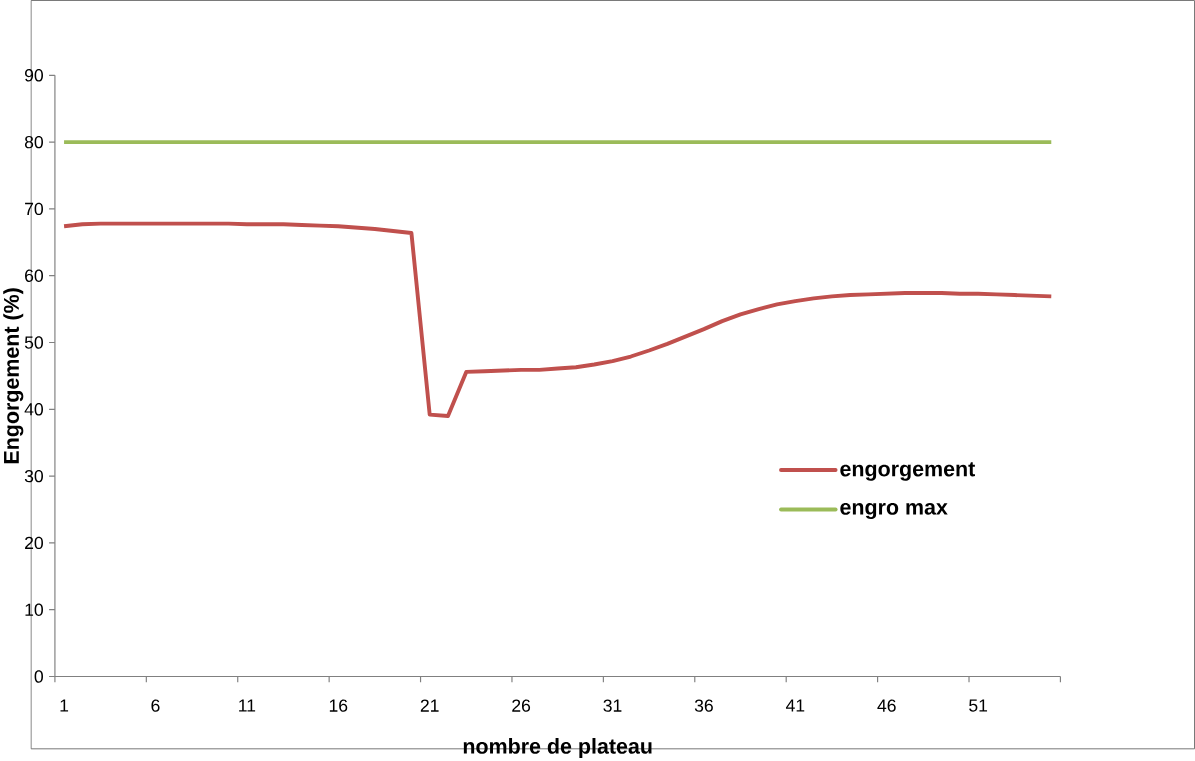  Describe the element at coordinates (894, 510) in the screenshot. I see `legend-label: engro max` at that location.